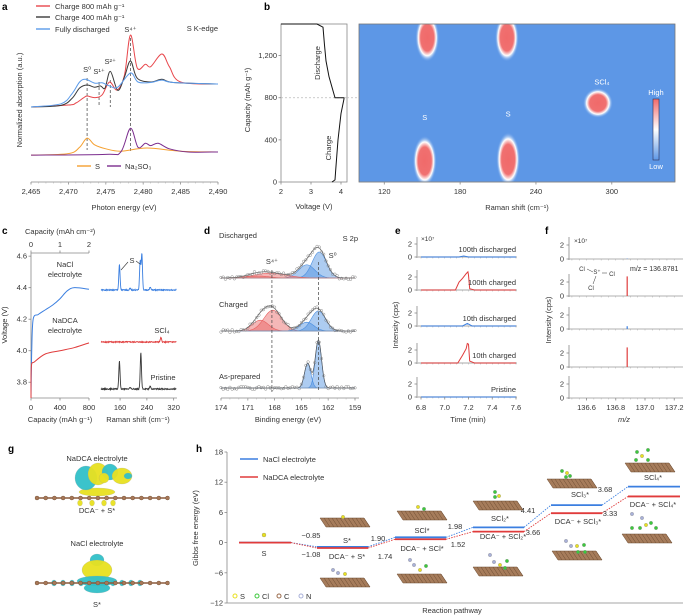  I want to click on b-y-tick-label: 1,200, so click(267, 55).